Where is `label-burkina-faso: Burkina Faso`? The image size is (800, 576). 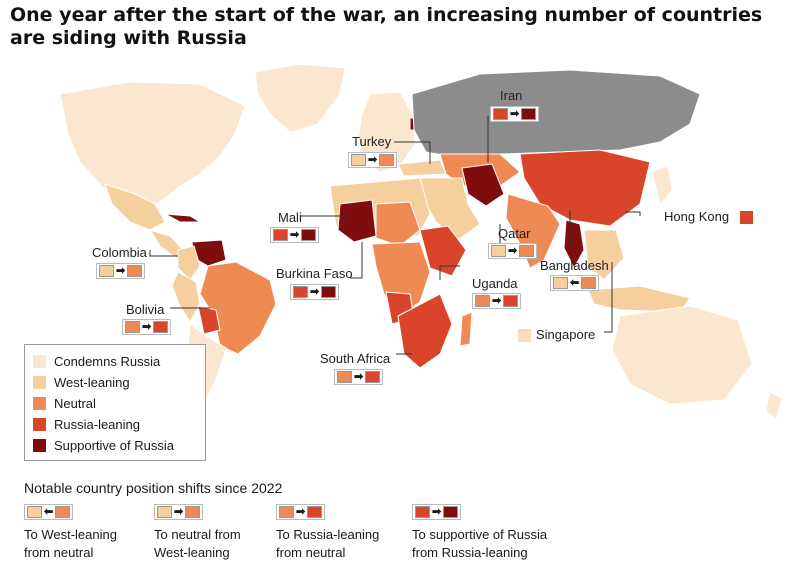 label-burkina-faso: Burkina Faso is located at coordinates (314, 273).